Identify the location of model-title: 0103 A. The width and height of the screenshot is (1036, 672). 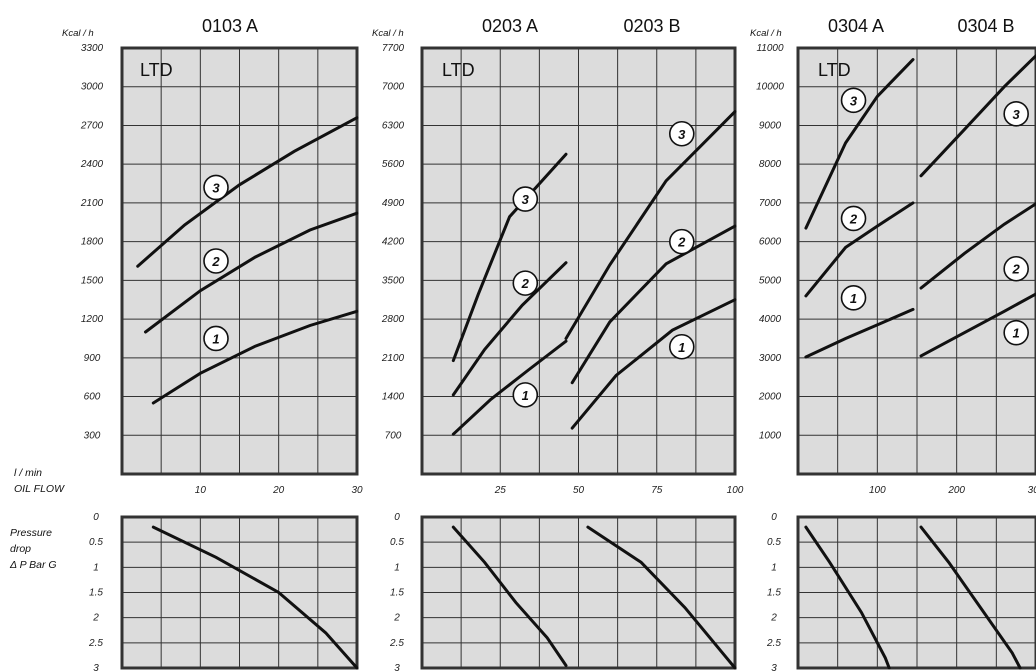
(230, 26).